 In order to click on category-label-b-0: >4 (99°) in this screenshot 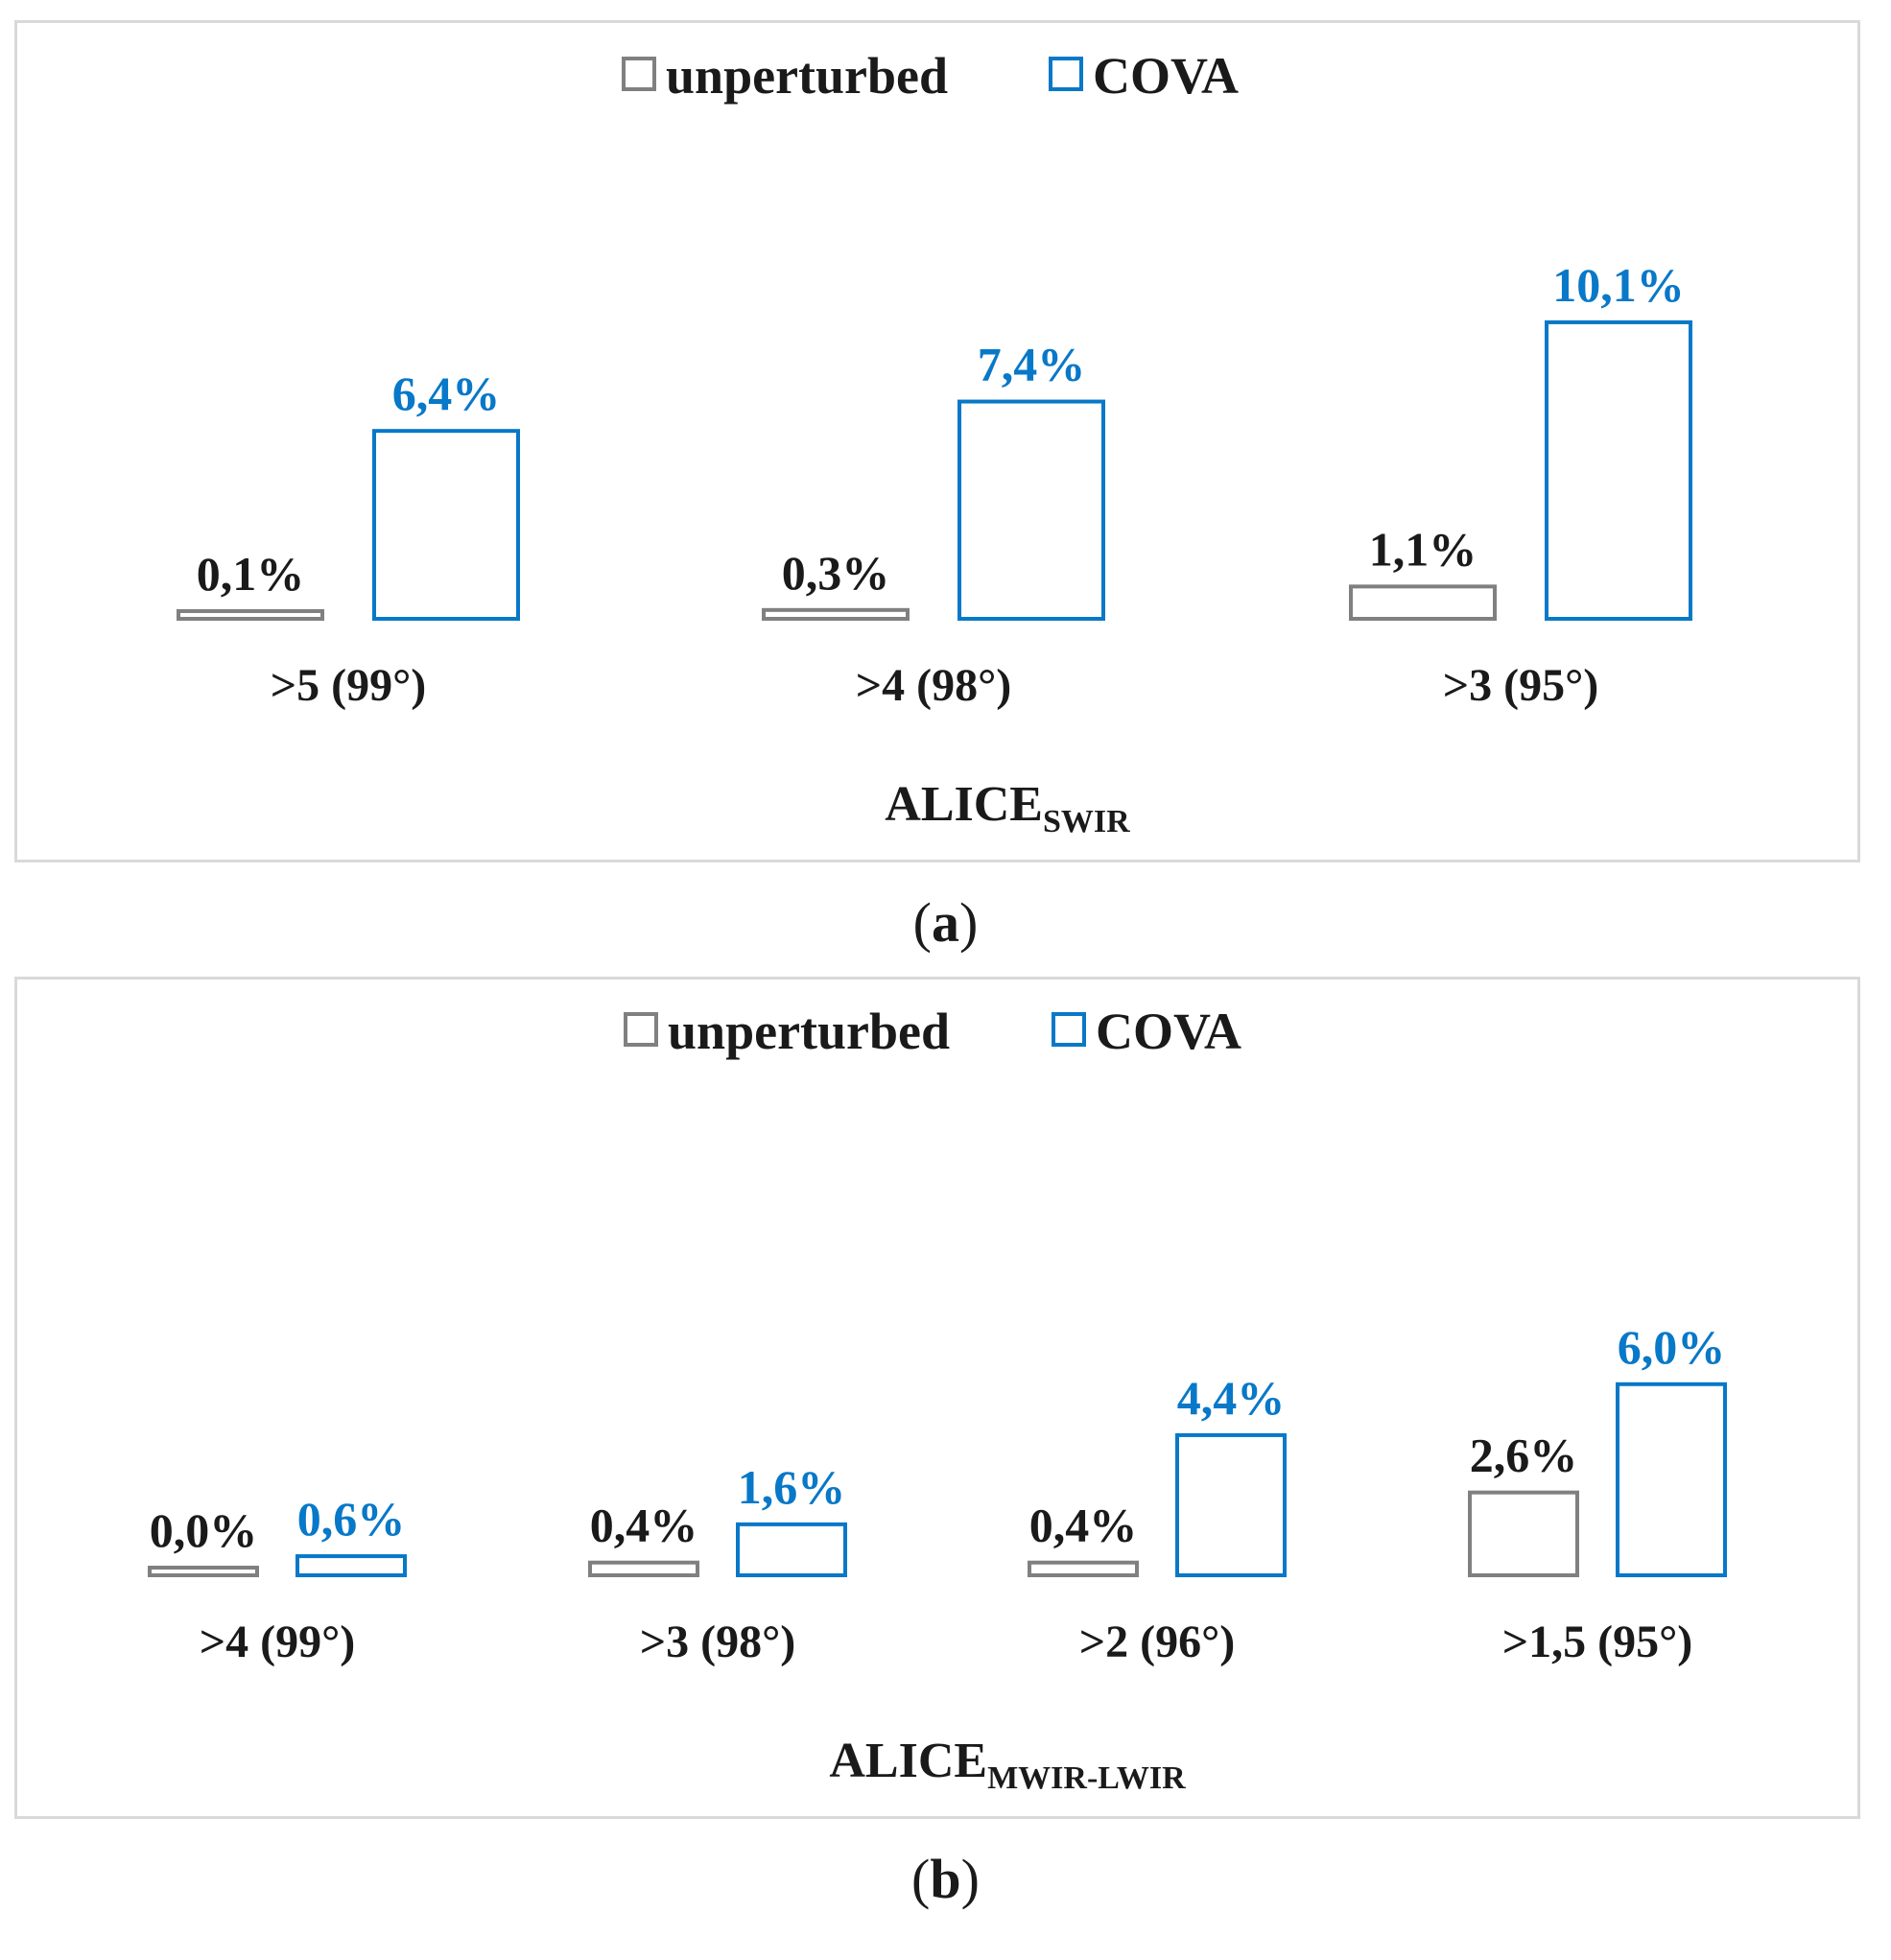, I will do `click(278, 1642)`.